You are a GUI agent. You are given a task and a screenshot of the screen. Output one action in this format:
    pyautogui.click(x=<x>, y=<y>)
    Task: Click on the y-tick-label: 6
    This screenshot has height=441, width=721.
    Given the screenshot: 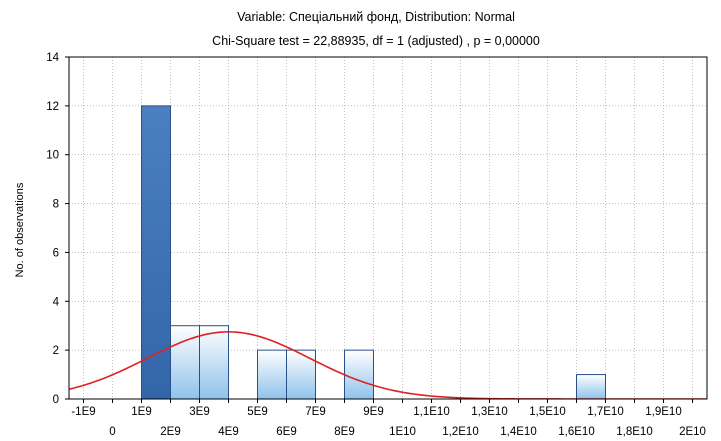 What is the action you would take?
    pyautogui.click(x=56, y=253)
    